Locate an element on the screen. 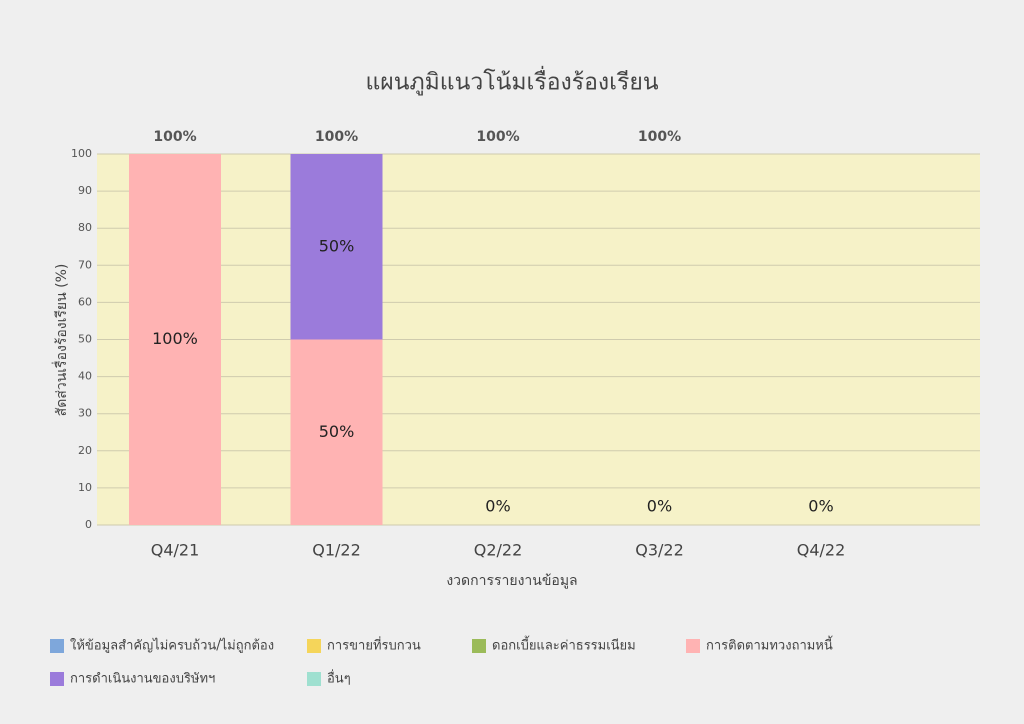  x-axis-label: งวดการรายงานข้อมูล is located at coordinates (511, 581).